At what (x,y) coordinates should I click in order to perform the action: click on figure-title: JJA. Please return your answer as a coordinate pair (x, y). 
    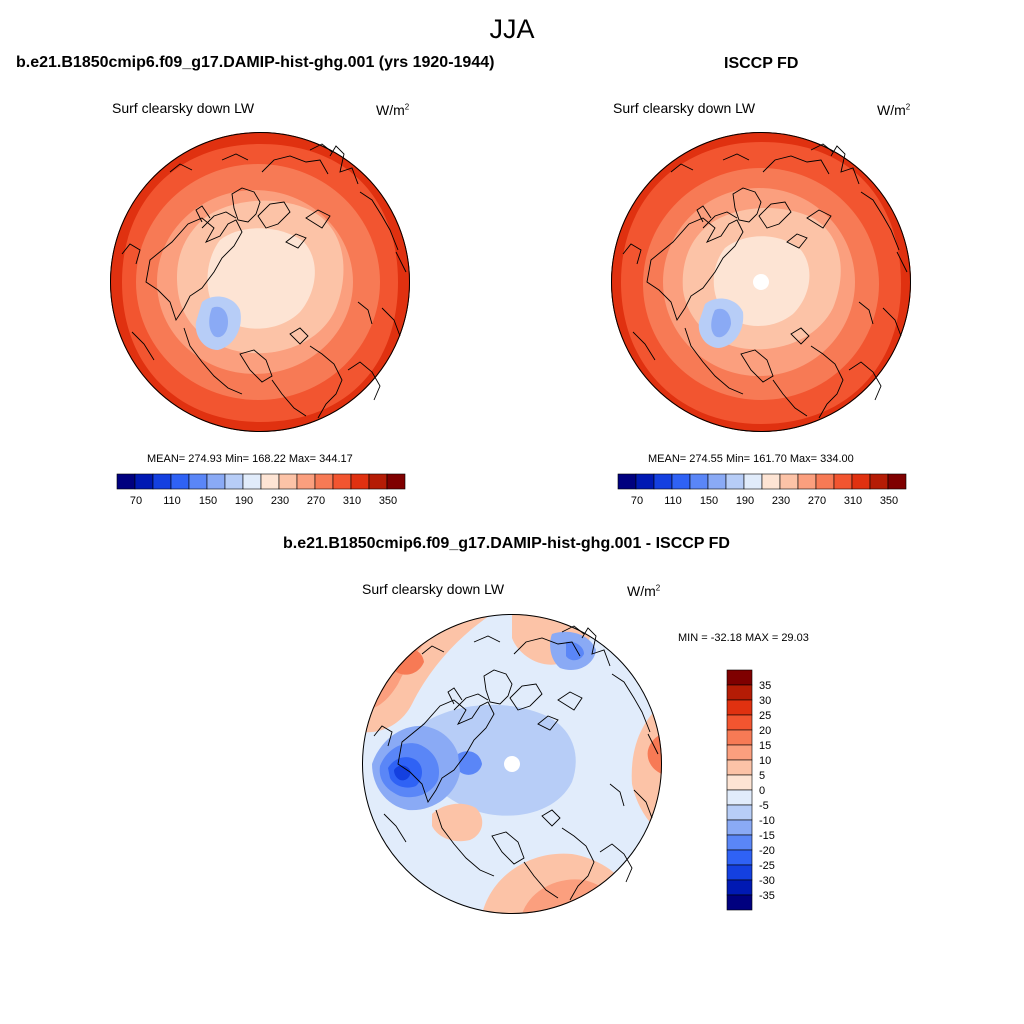
    Looking at the image, I should click on (512, 29).